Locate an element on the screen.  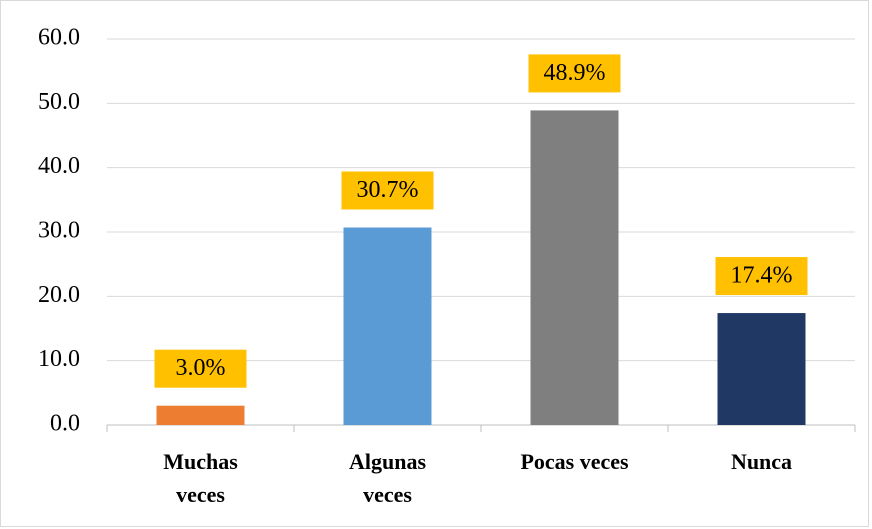
y-tick-label: 60.0 is located at coordinates (59, 38).